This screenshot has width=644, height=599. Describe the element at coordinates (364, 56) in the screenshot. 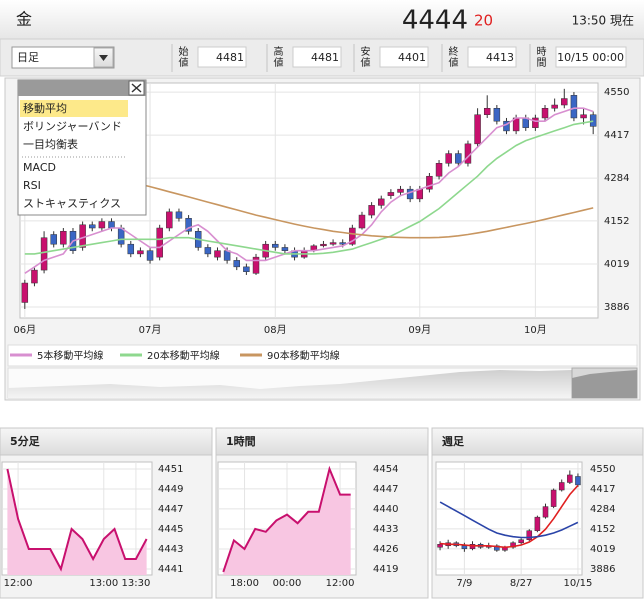

I see `field-label: 安値` at that location.